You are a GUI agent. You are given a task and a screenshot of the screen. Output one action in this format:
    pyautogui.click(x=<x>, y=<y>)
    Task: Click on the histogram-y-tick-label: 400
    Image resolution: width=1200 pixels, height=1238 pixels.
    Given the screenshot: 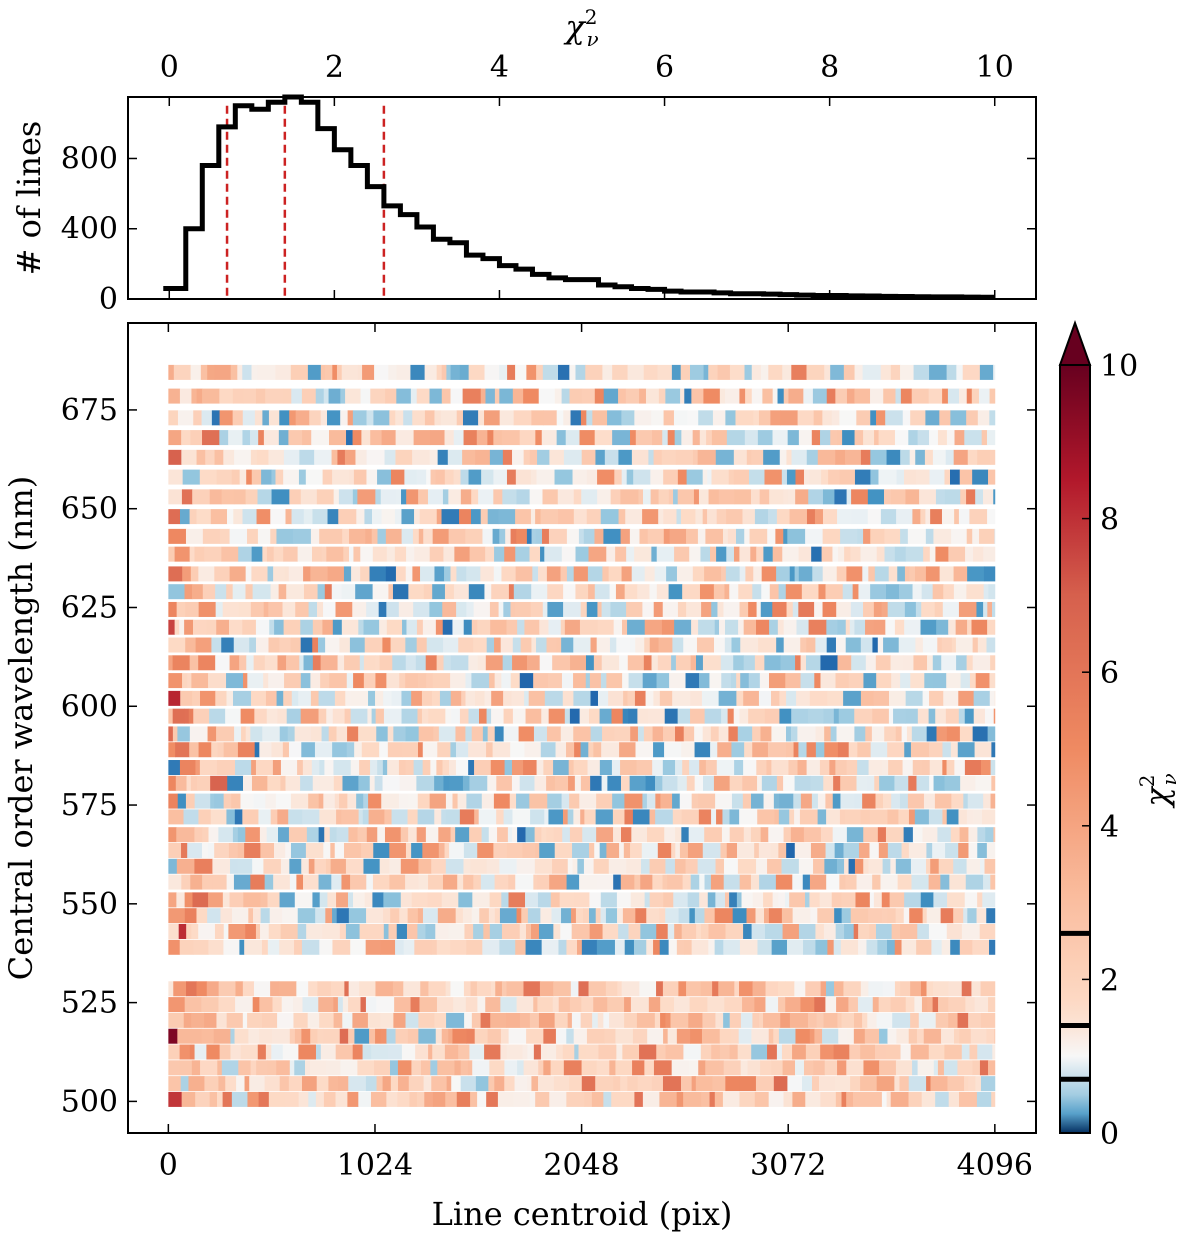 What is the action you would take?
    pyautogui.click(x=89, y=229)
    